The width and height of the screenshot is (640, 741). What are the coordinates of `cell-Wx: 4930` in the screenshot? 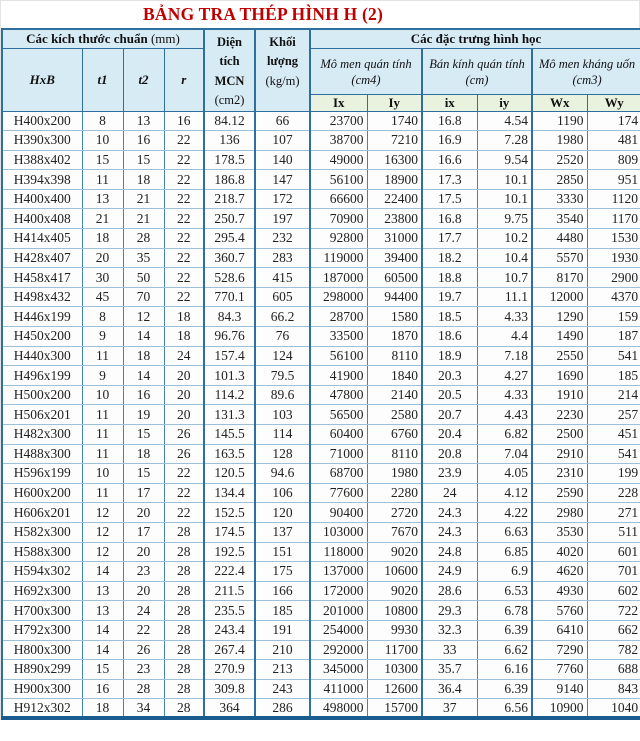 It's located at (559, 591).